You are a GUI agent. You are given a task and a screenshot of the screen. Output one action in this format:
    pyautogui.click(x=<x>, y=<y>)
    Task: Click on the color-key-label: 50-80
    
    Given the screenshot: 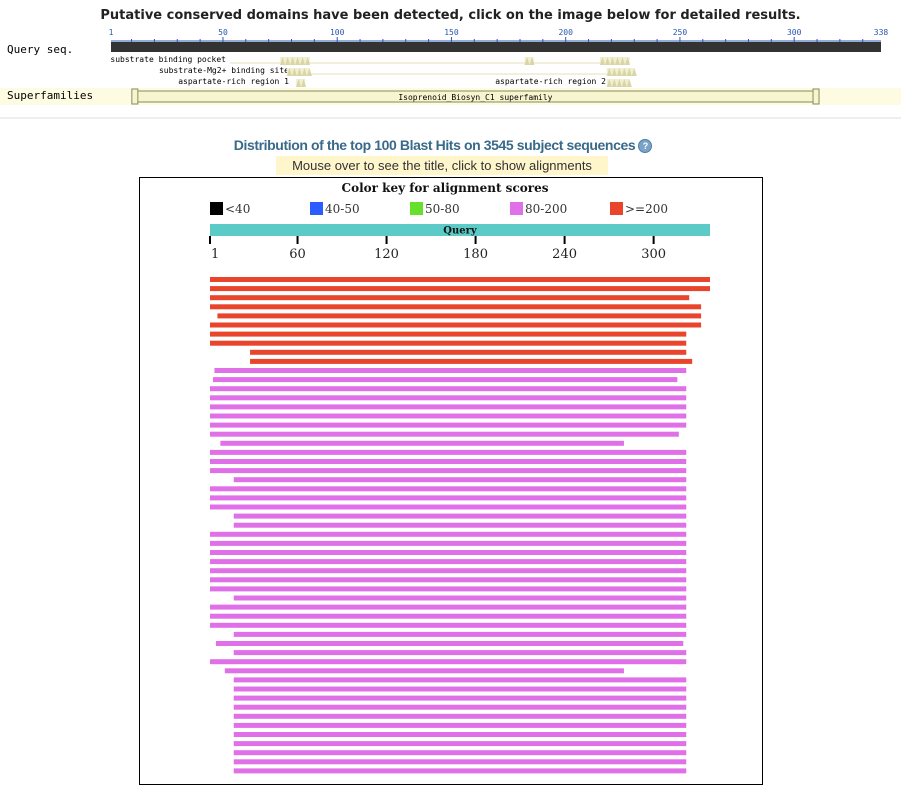 What is the action you would take?
    pyautogui.click(x=442, y=209)
    